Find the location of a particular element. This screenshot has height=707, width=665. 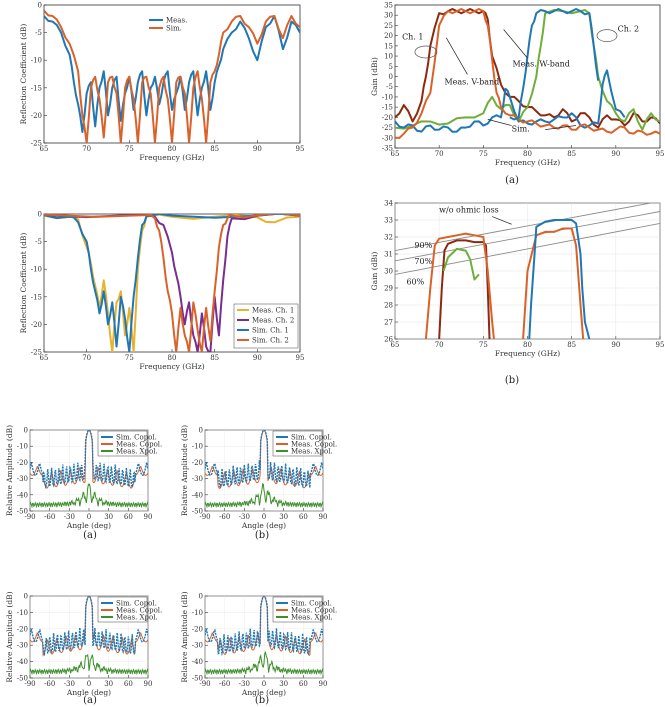

caption-top-right: (a) is located at coordinates (512, 180).